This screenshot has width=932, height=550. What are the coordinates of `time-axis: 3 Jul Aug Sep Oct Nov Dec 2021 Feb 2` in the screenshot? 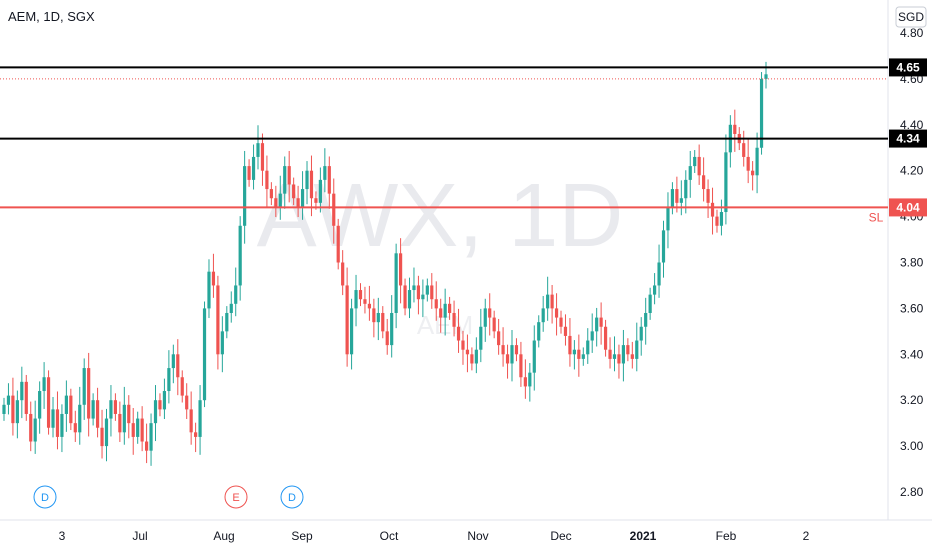 It's located at (434, 536).